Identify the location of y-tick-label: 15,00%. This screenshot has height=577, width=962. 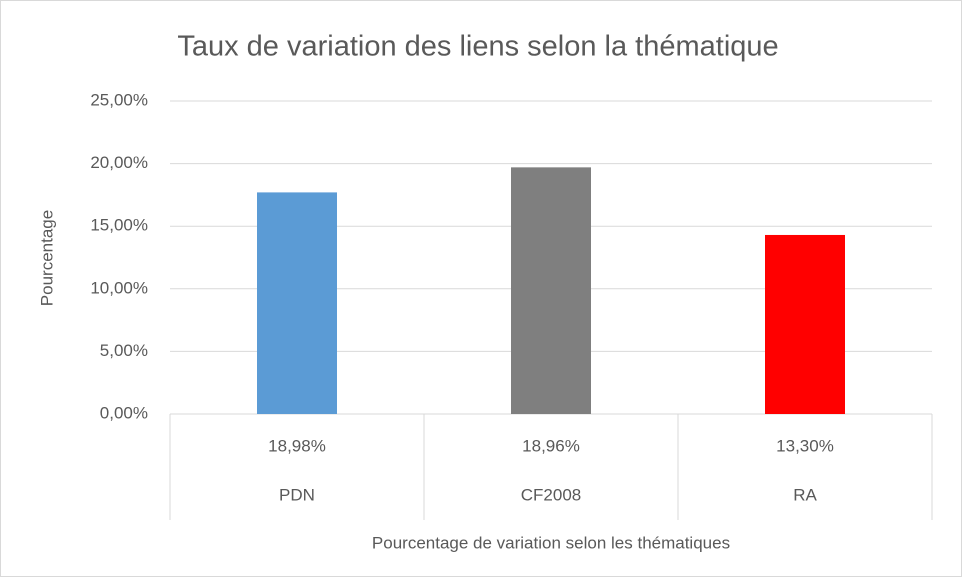
(119, 225).